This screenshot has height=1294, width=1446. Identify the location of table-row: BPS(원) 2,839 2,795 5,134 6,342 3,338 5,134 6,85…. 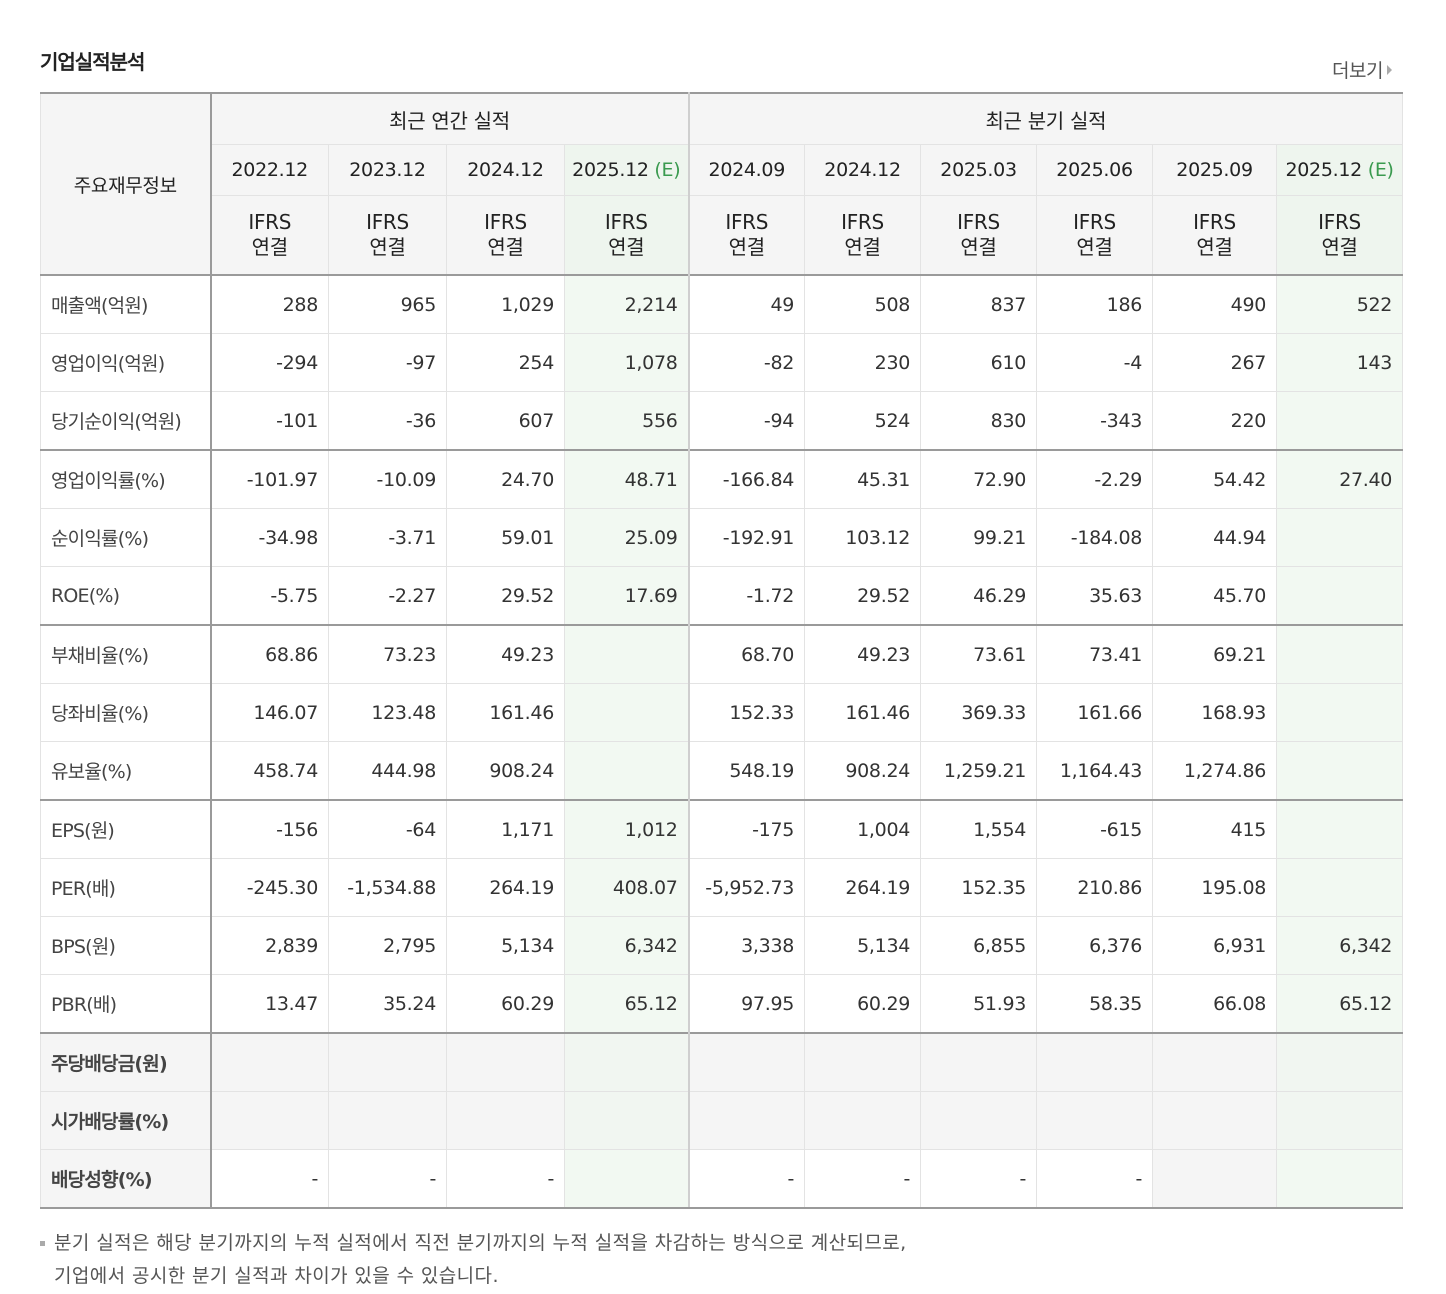
(722, 945).